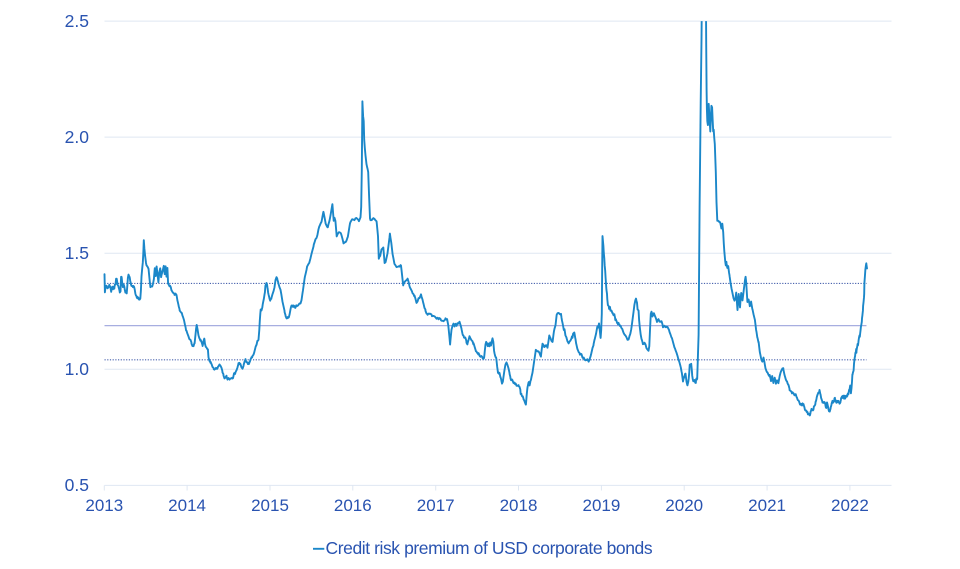 The width and height of the screenshot is (960, 569). What do you see at coordinates (601, 505) in the screenshot?
I see `svg-text: 2019` at bounding box center [601, 505].